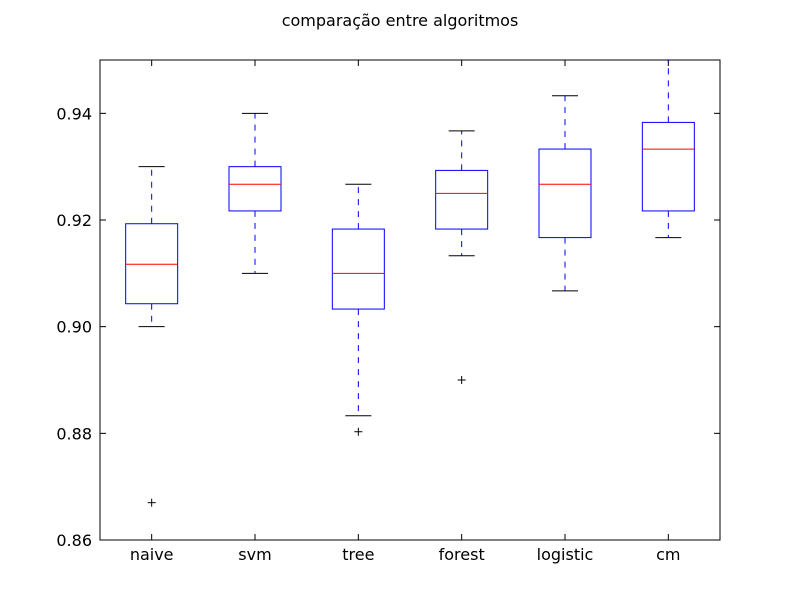 Image resolution: width=800 pixels, height=600 pixels. What do you see at coordinates (255, 189) in the screenshot?
I see `box-svm` at bounding box center [255, 189].